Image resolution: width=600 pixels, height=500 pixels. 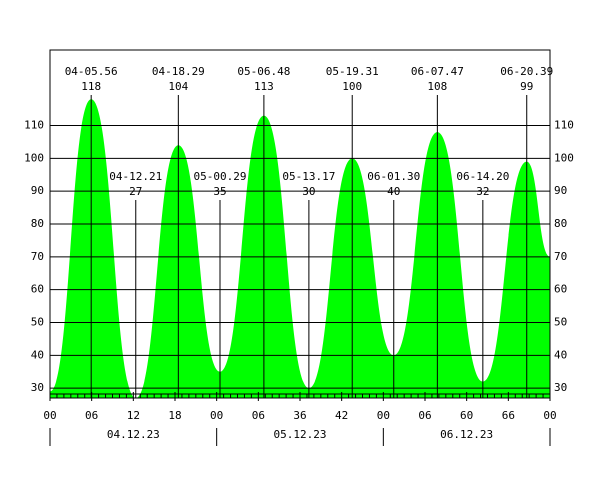 I want to click on y-tick-label: 30, so click(x=37, y=387).